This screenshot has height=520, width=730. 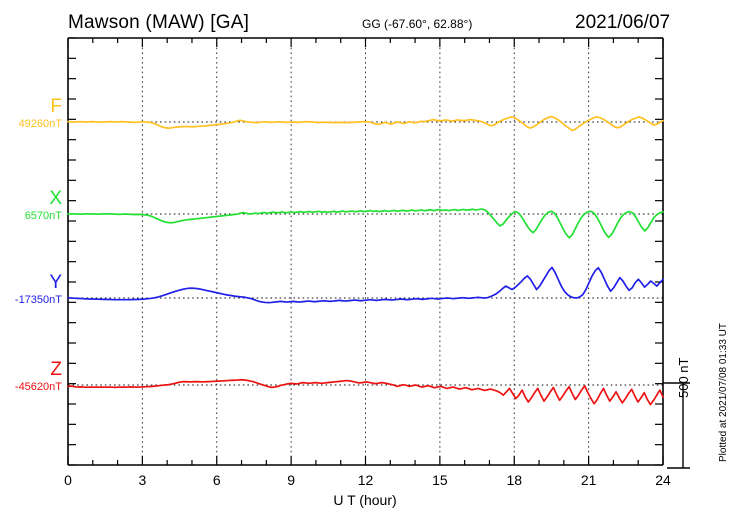 I want to click on trace-Z, so click(x=365, y=392).